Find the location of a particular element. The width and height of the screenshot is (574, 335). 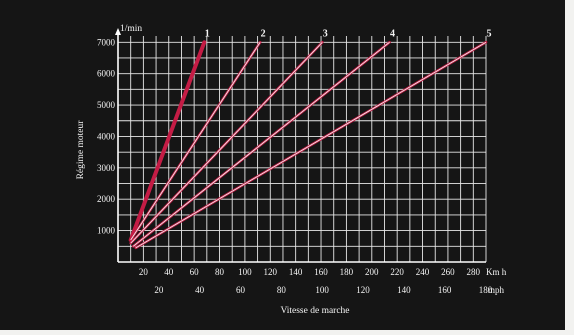

x-tick-kmh-label: 240 is located at coordinates (423, 272).